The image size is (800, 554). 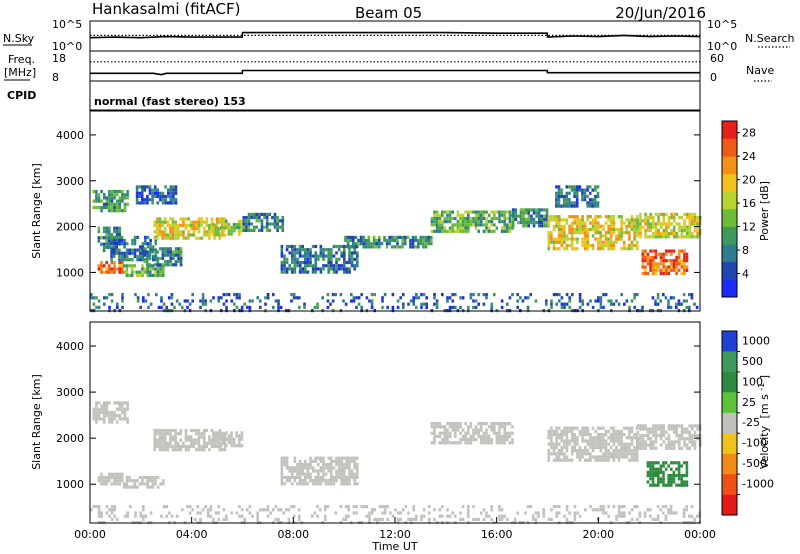 I want to click on velocity-colorbar-tick-label: -100, so click(x=754, y=443).